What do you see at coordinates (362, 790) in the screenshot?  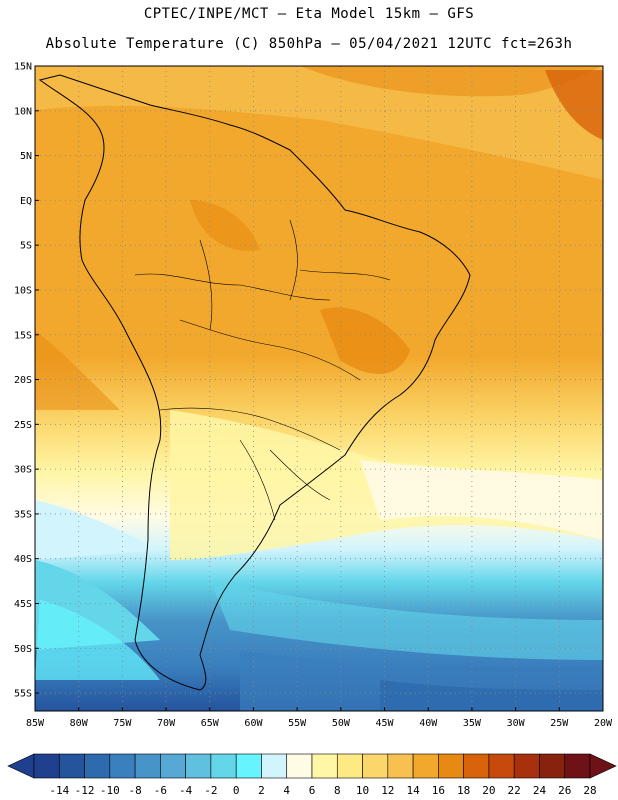 I see `legend-tick-label: 10` at bounding box center [362, 790].